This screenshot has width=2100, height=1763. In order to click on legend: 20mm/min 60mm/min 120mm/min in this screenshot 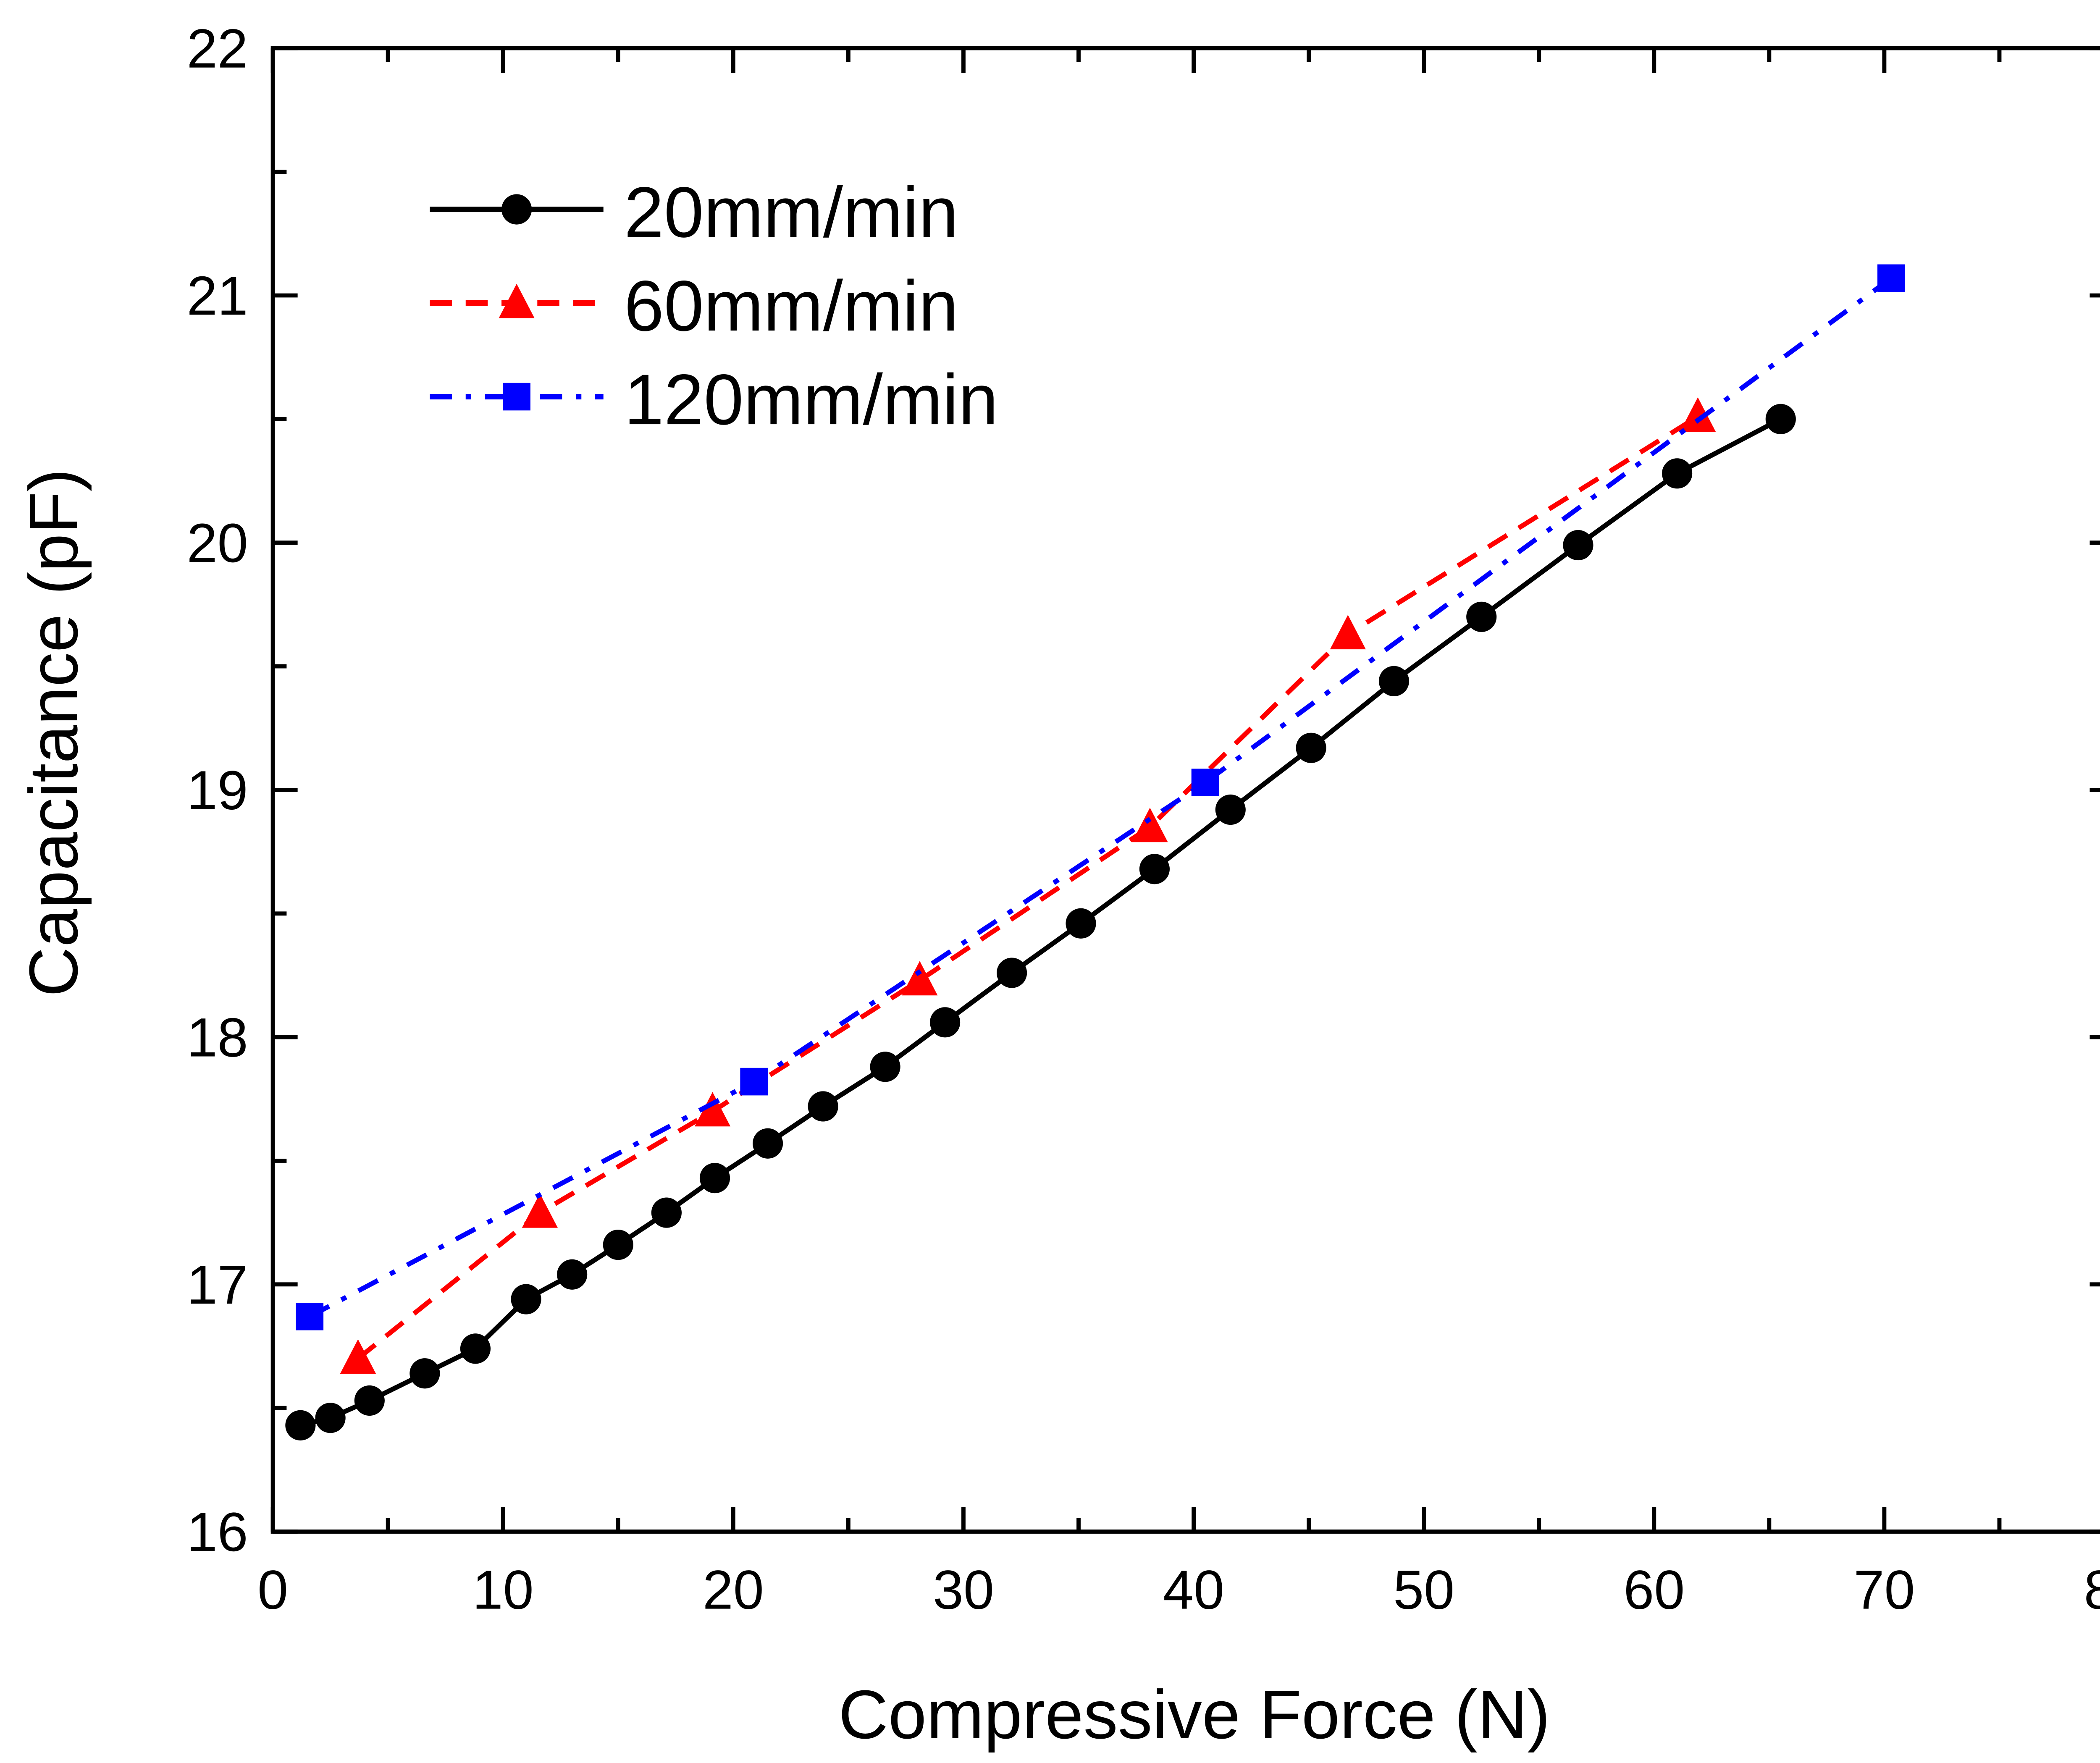, I will do `click(714, 306)`.